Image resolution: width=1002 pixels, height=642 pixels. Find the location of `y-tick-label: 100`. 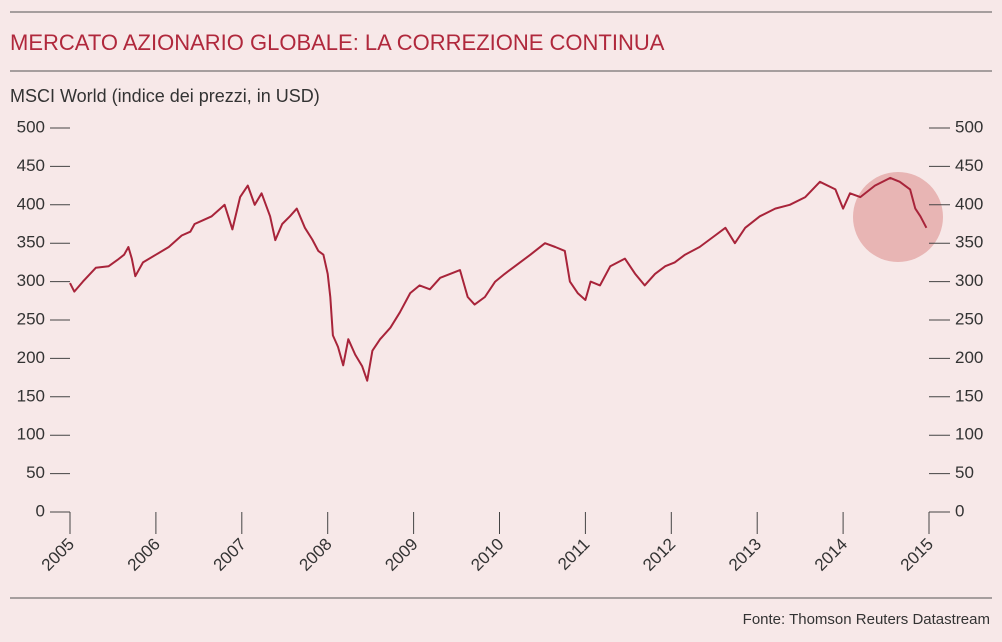

y-tick-label: 100 is located at coordinates (31, 434).